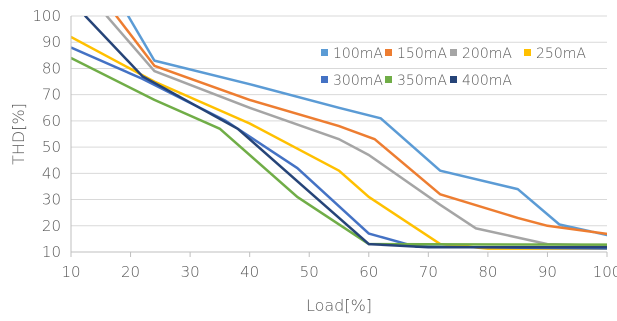 This screenshot has height=321, width=617. What do you see at coordinates (130, 272) in the screenshot?
I see `x-tick-label: 20` at bounding box center [130, 272].